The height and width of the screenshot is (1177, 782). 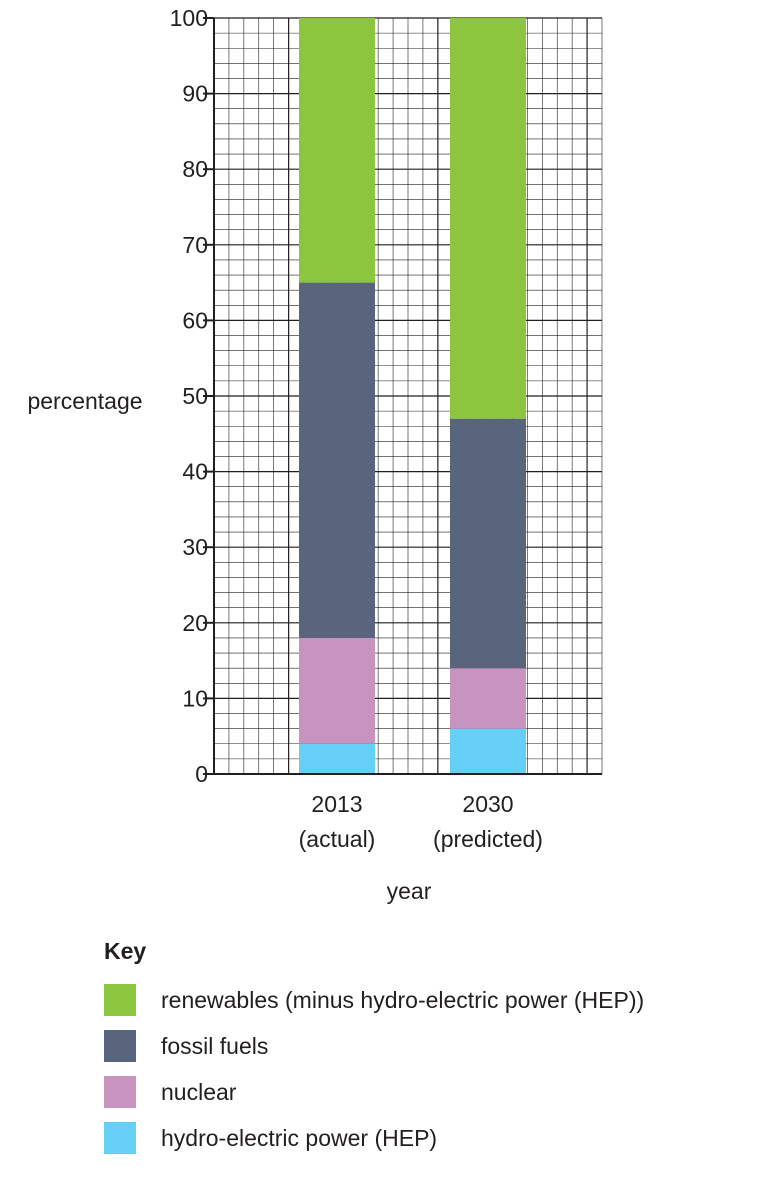 What do you see at coordinates (337, 839) in the screenshot?
I see `x-tick-label: (actual)` at bounding box center [337, 839].